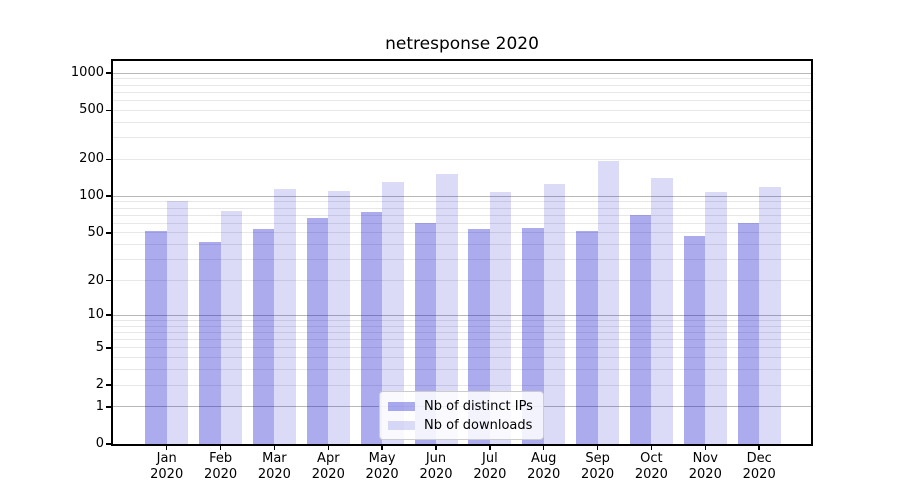  What do you see at coordinates (166, 458) in the screenshot?
I see `x-tick-label-month-jan: Jan` at bounding box center [166, 458].